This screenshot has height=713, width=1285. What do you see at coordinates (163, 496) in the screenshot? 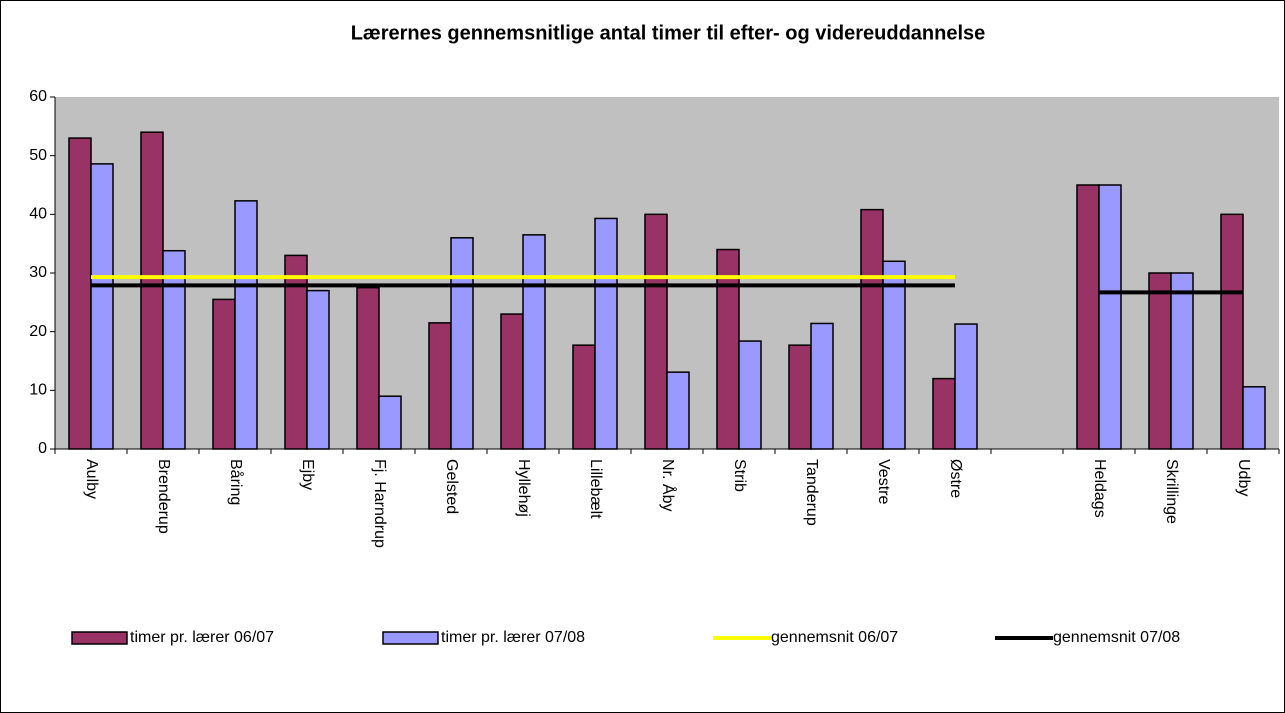
I see `x-tick-label: Brenderup` at bounding box center [163, 496].